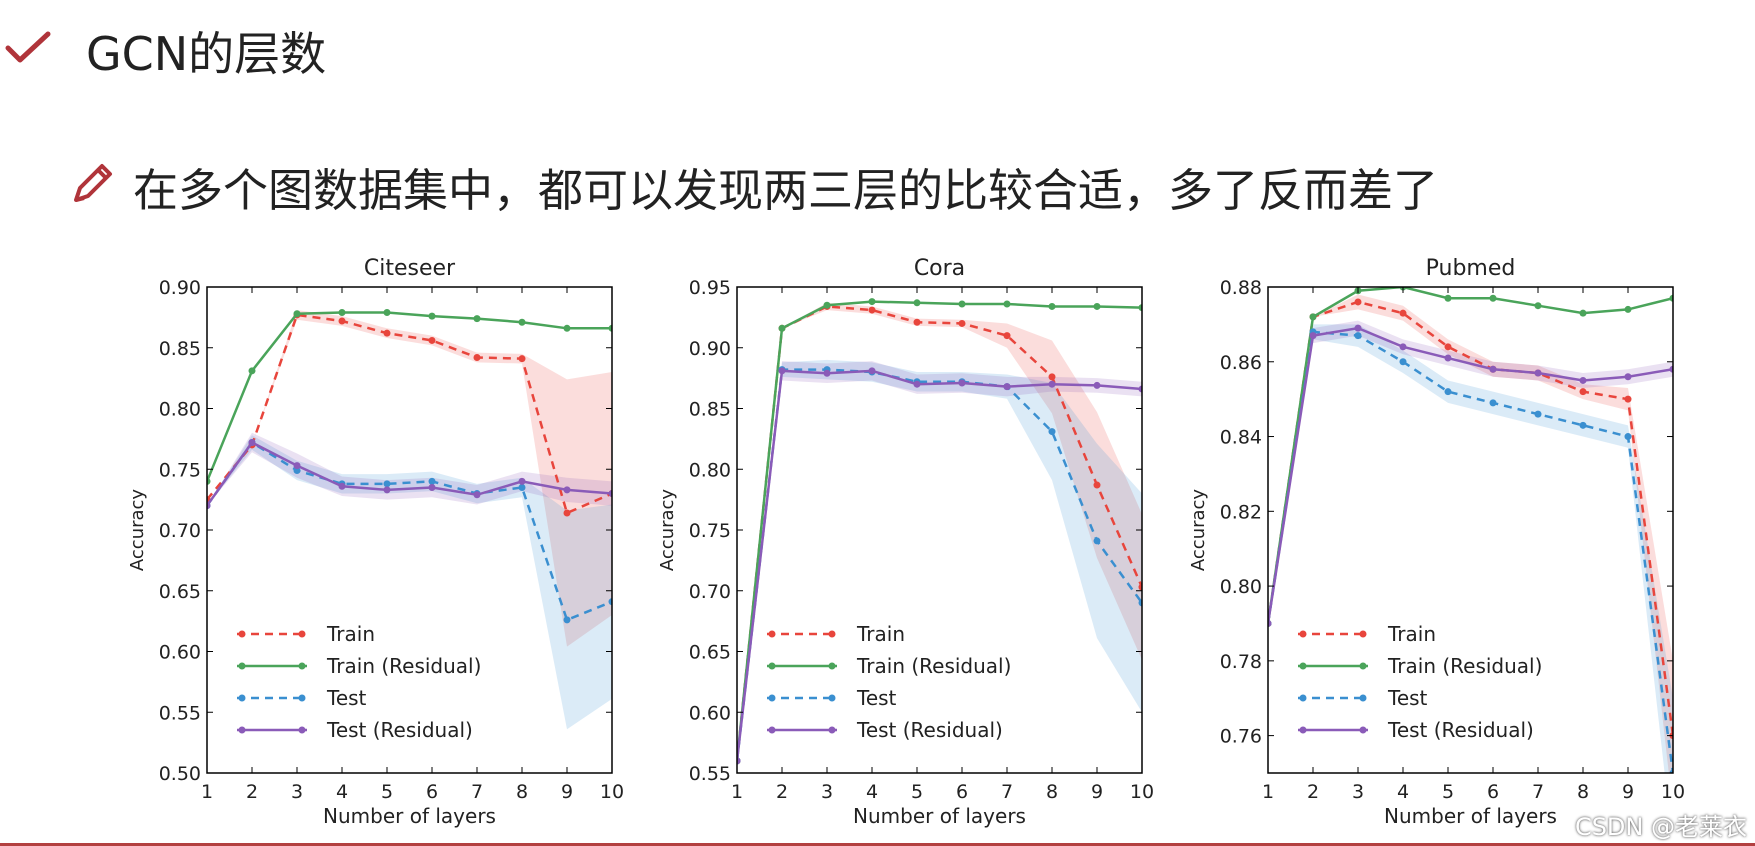 This screenshot has height=846, width=1755. Describe the element at coordinates (710, 288) in the screenshot. I see `y-tick-label: 0.95` at that location.